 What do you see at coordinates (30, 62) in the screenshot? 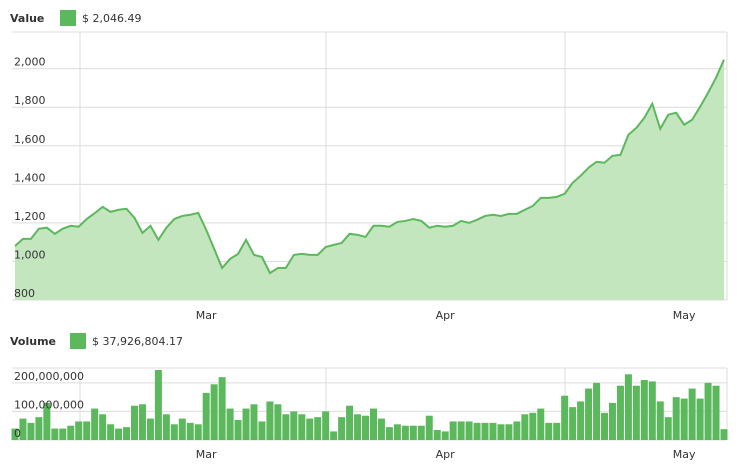
I see `y-tick-label: 2,000` at bounding box center [30, 62].